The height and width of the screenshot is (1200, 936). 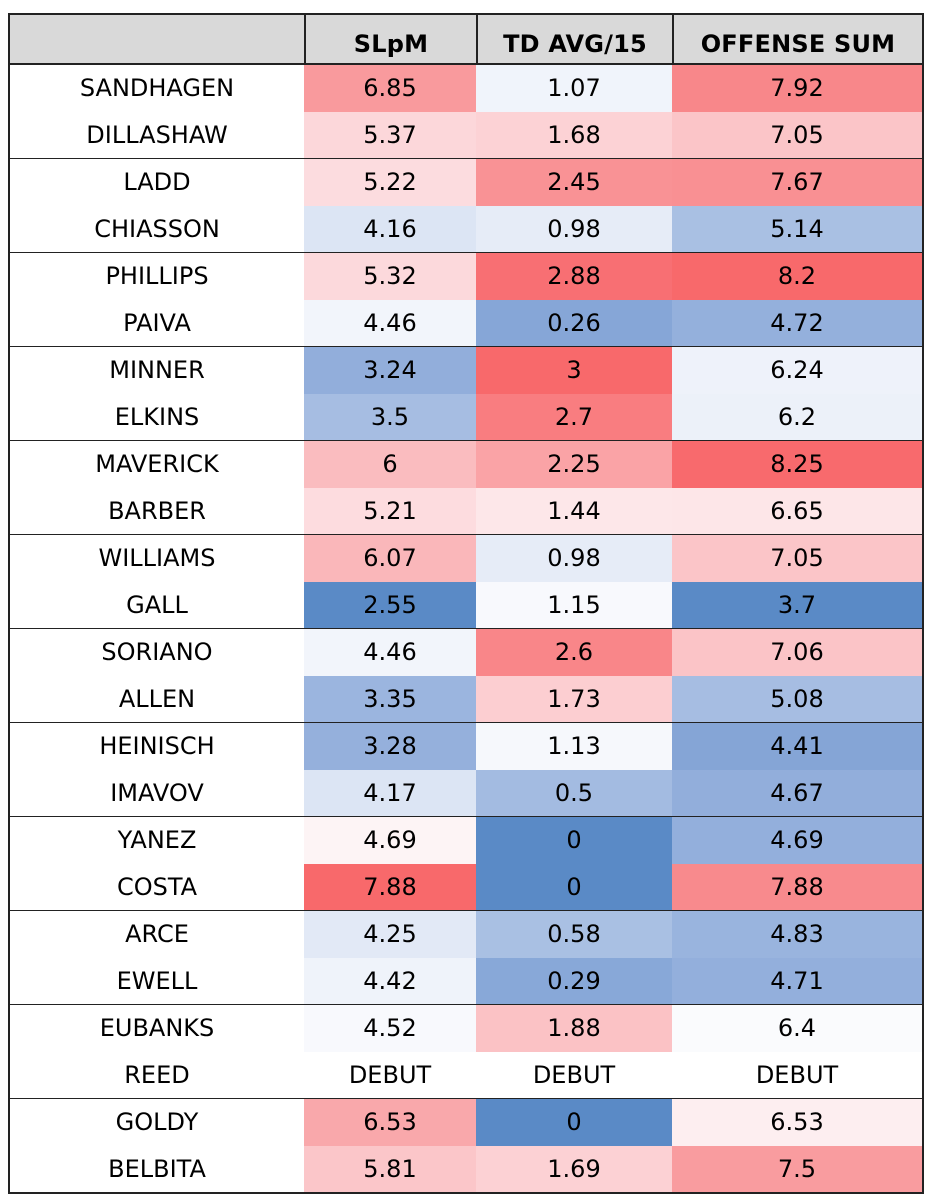 I want to click on fighter-name-cell: LADD, so click(x=157, y=182).